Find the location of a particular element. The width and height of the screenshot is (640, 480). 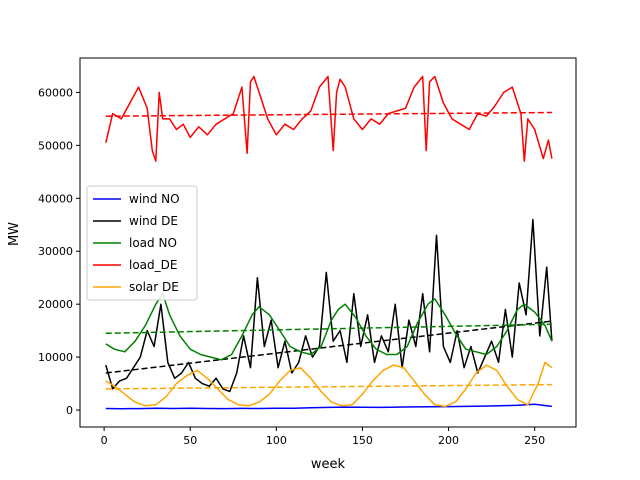

series-line-load-de is located at coordinates (329, 118).